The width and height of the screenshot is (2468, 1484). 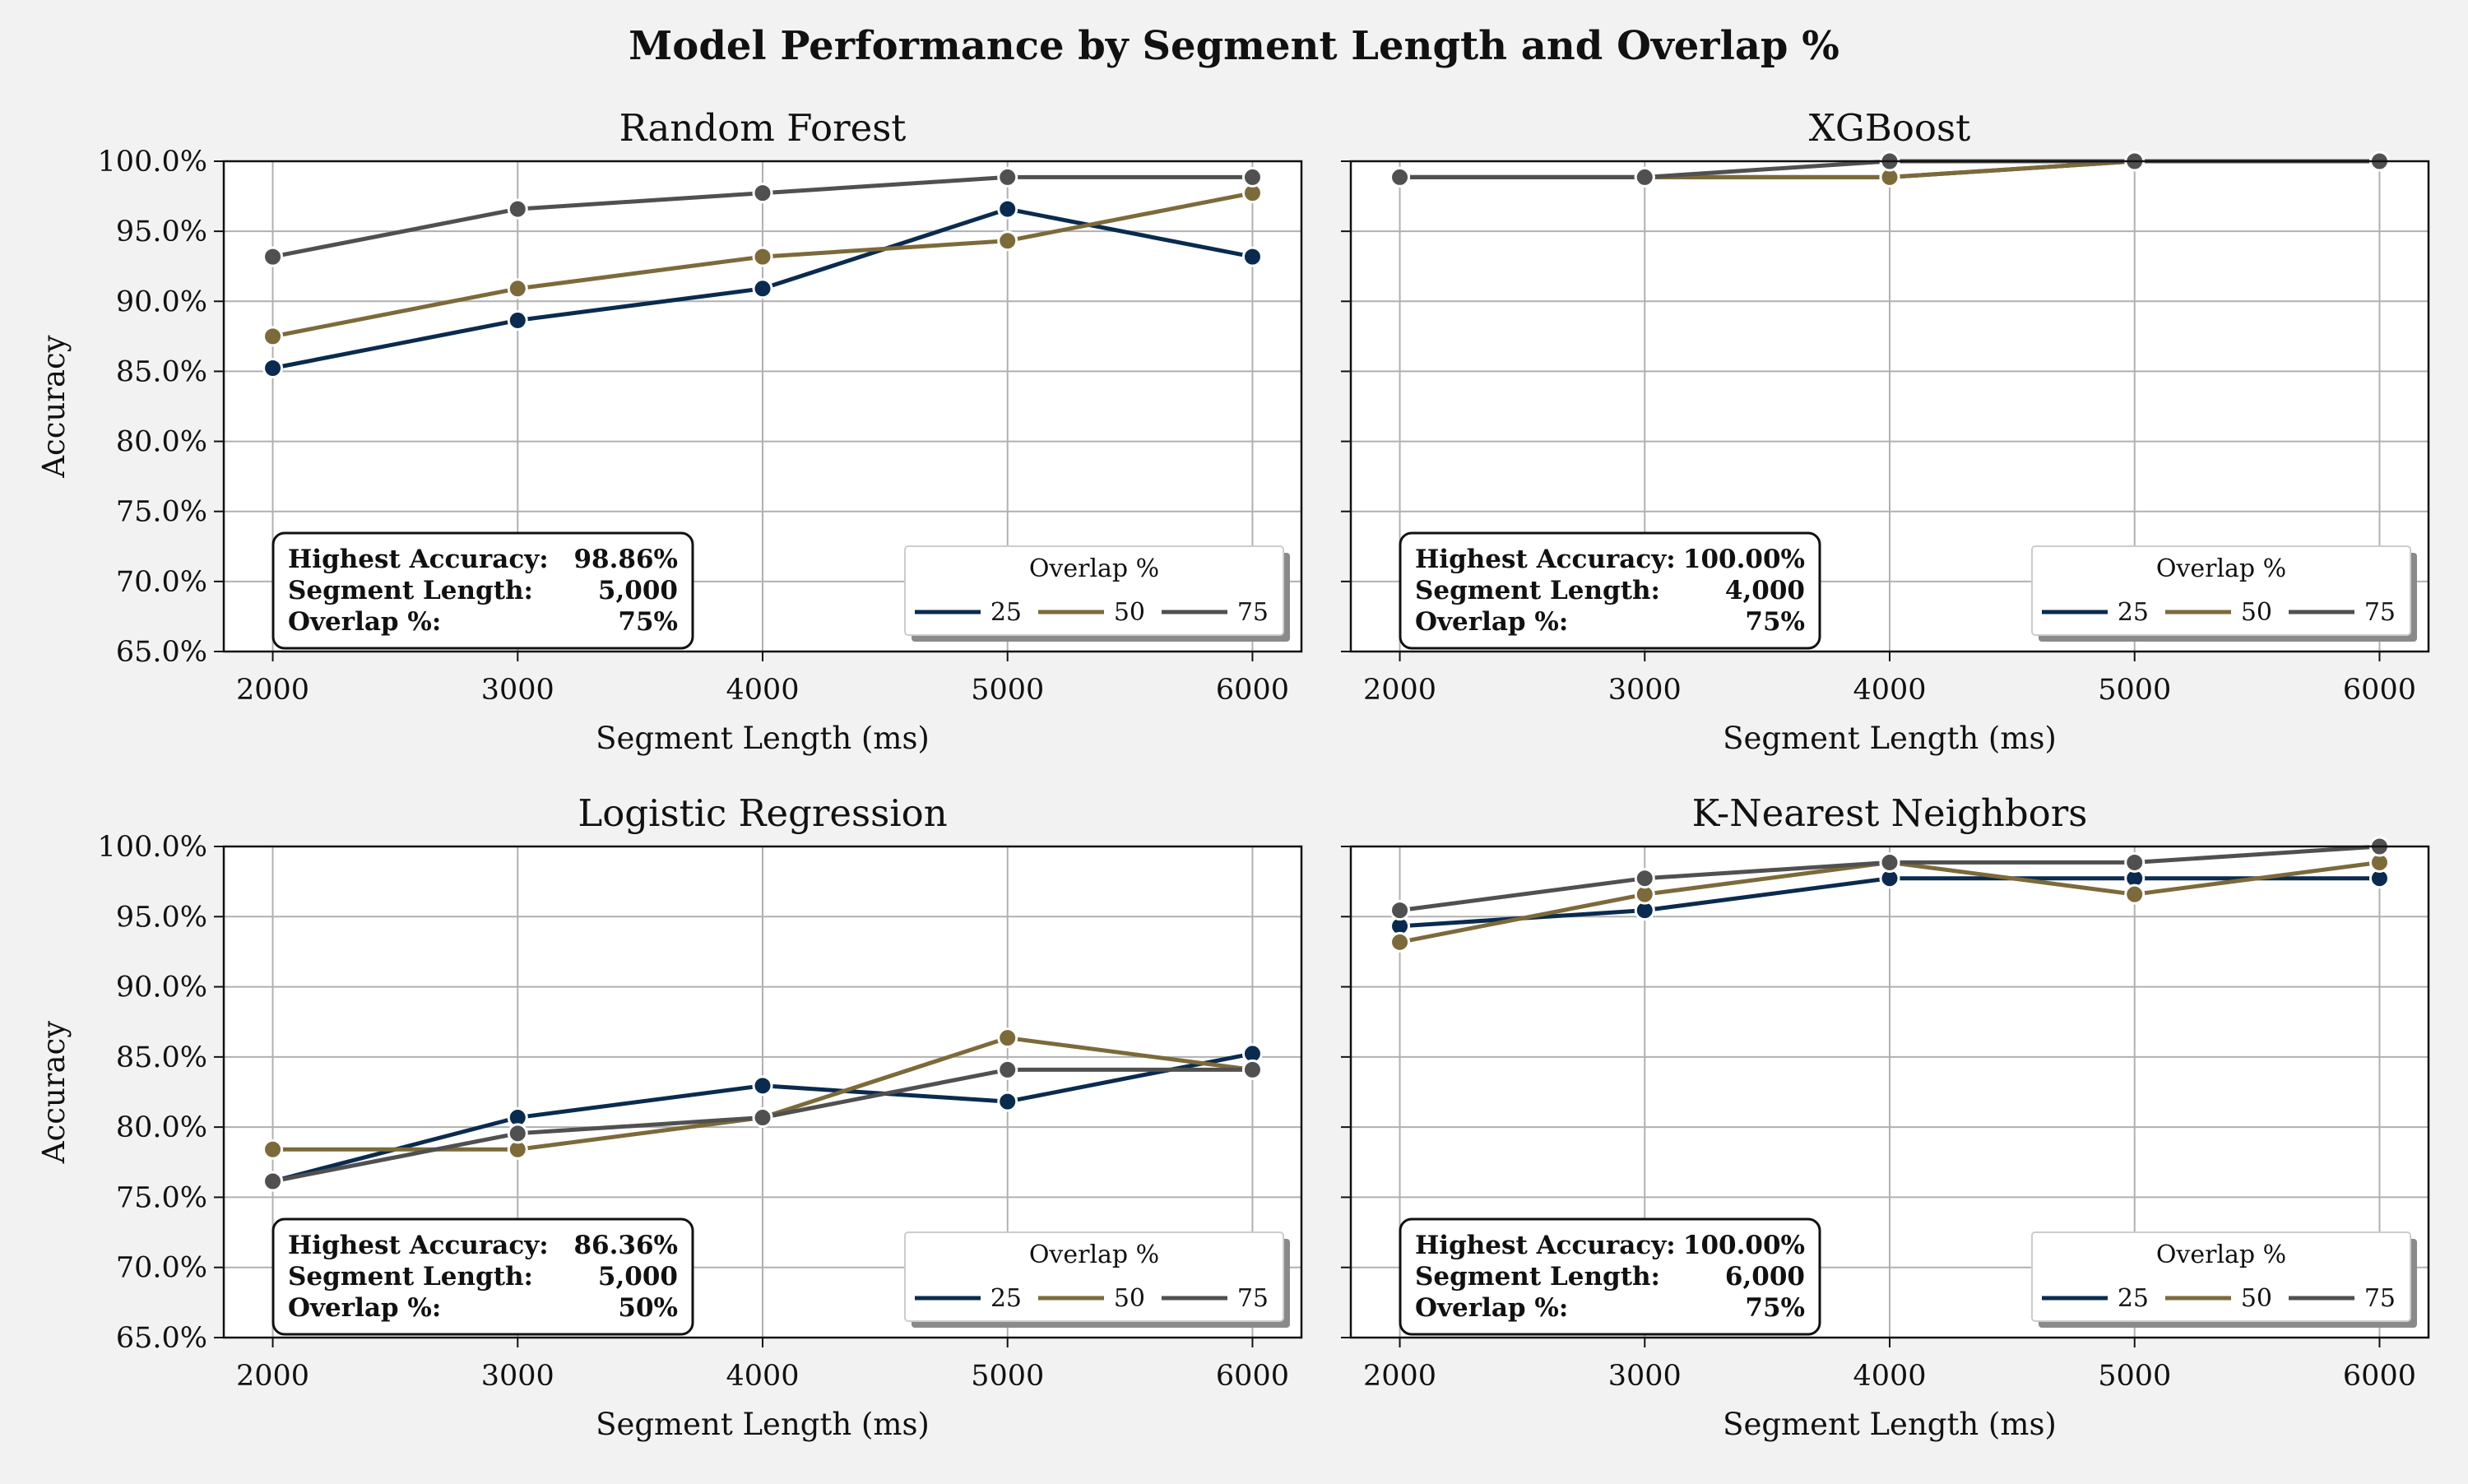 I want to click on best-result-value: 86.36%, so click(x=625, y=1245).